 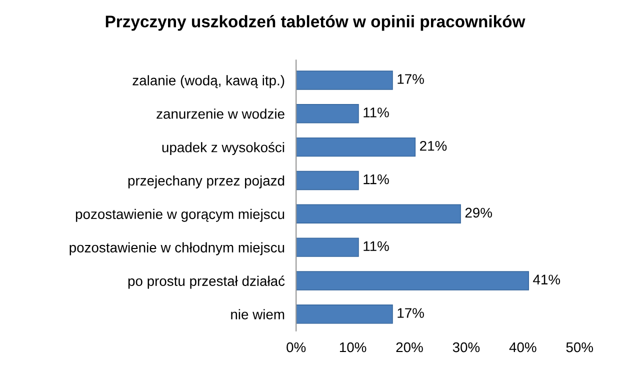 I want to click on data-label: 41%, so click(x=546, y=279).